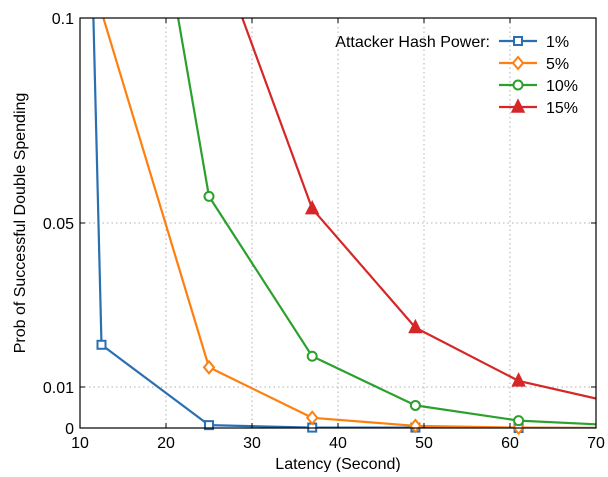 The width and height of the screenshot is (608, 477). I want to click on legend-title: Attacker Hash Power:, so click(412, 42).